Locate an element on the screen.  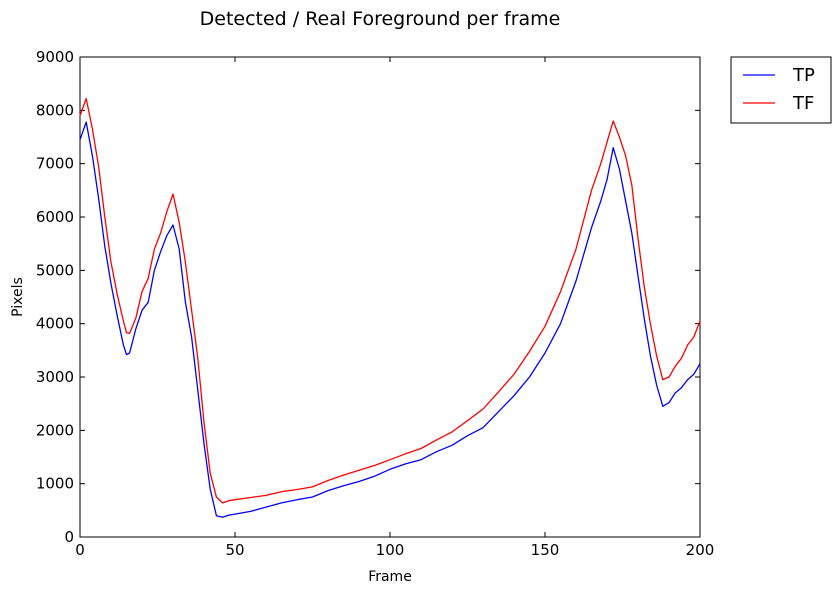
y-tick-label: 2000 is located at coordinates (55, 430).